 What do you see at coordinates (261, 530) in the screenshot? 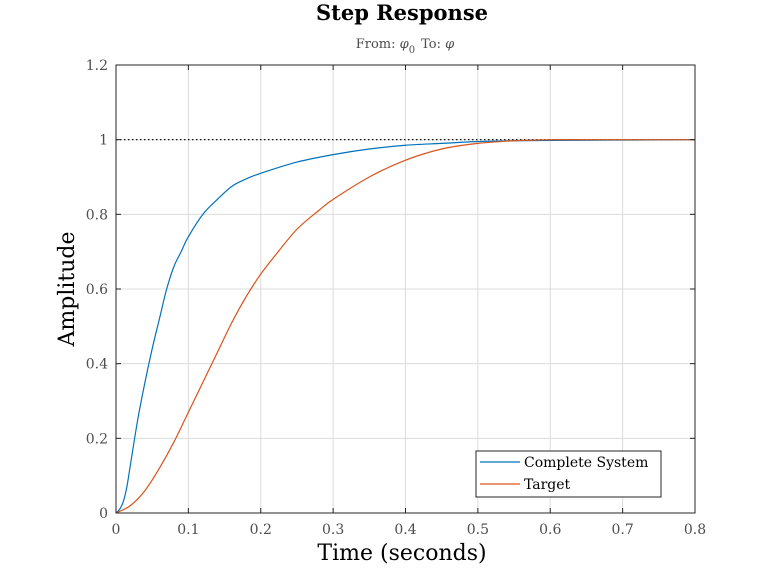
I see `x-tick-label: 0.2` at bounding box center [261, 530].